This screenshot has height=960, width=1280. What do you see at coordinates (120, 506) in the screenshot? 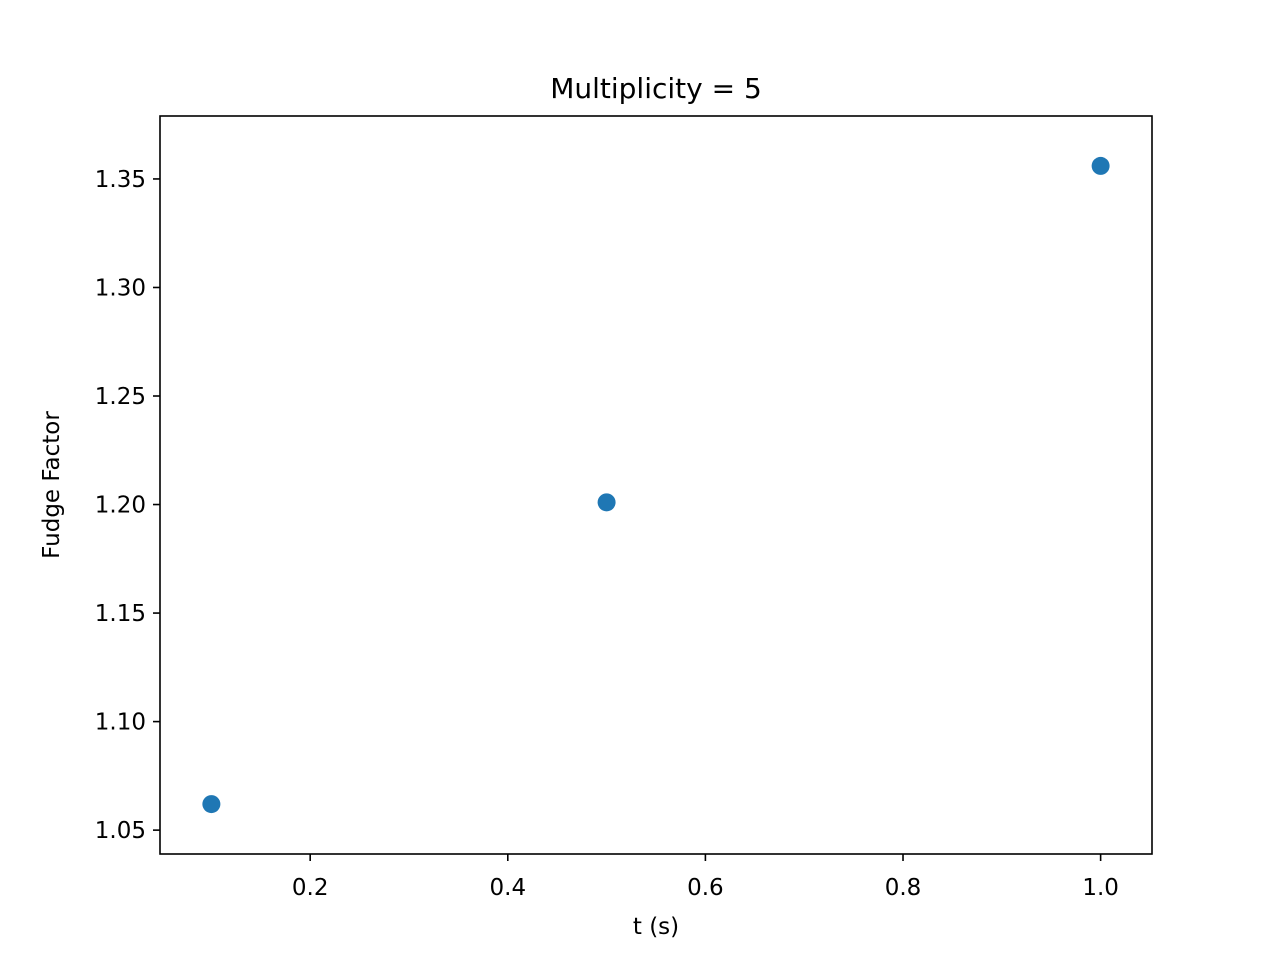
I see `y-tick-label: 1.20` at bounding box center [120, 506].